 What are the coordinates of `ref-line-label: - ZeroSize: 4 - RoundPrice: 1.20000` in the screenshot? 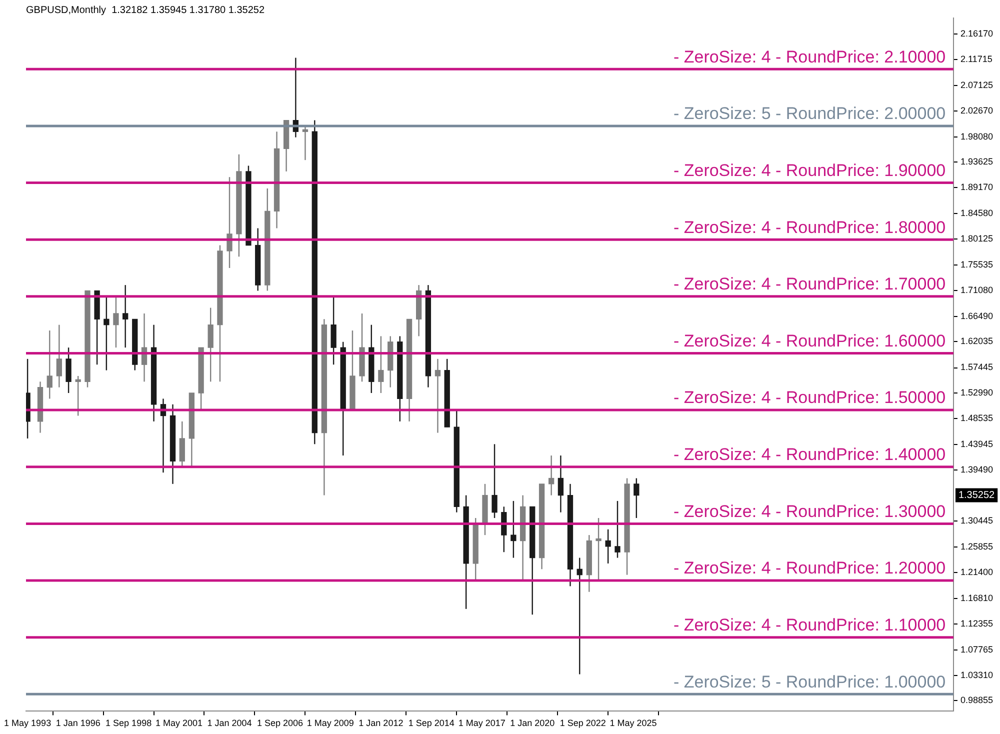 It's located at (809, 568).